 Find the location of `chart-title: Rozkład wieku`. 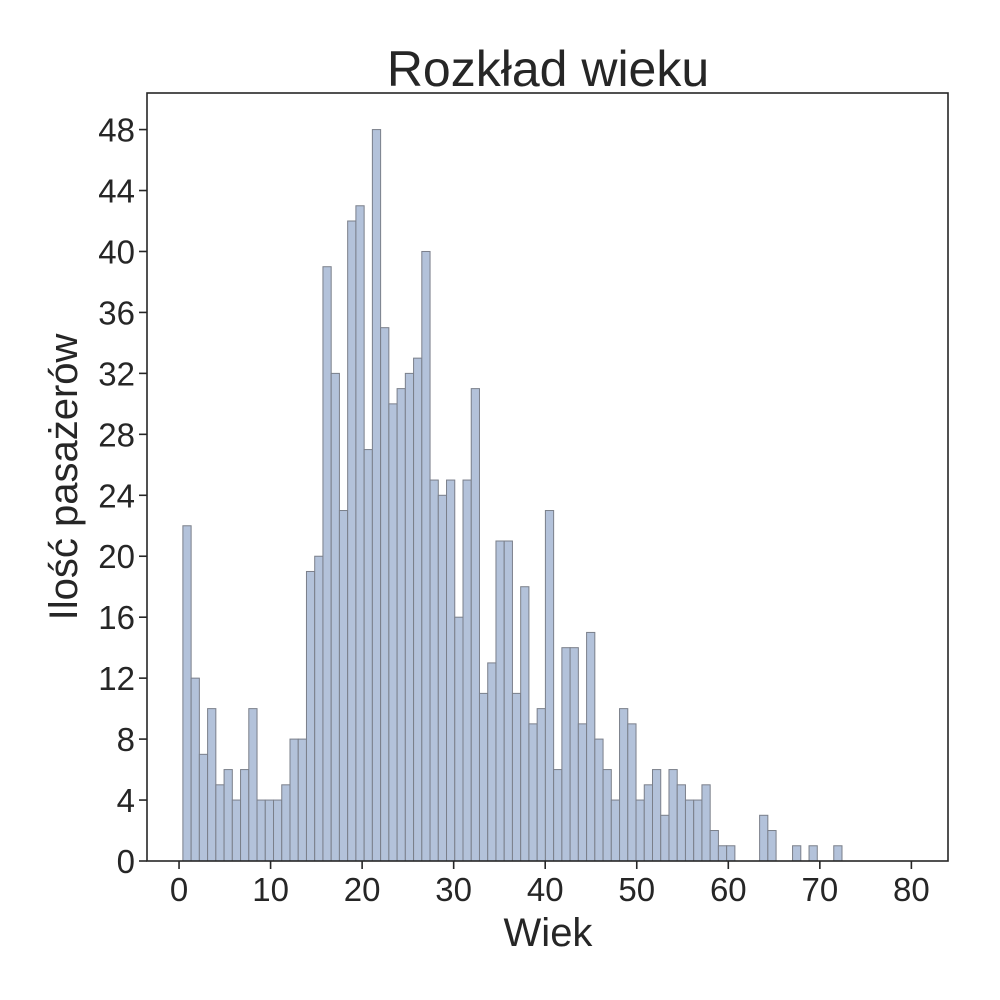

chart-title: Rozkład wieku is located at coordinates (548, 69).